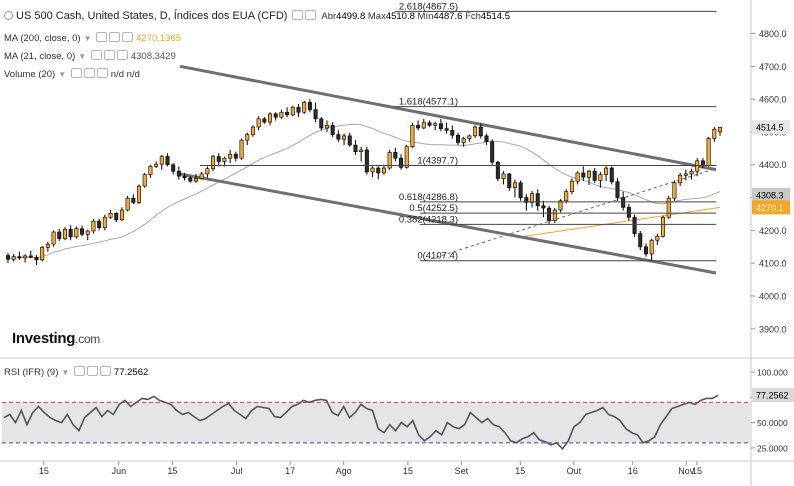 The height and width of the screenshot is (486, 794). I want to click on rsi-badge-text: 77.2562, so click(772, 396).